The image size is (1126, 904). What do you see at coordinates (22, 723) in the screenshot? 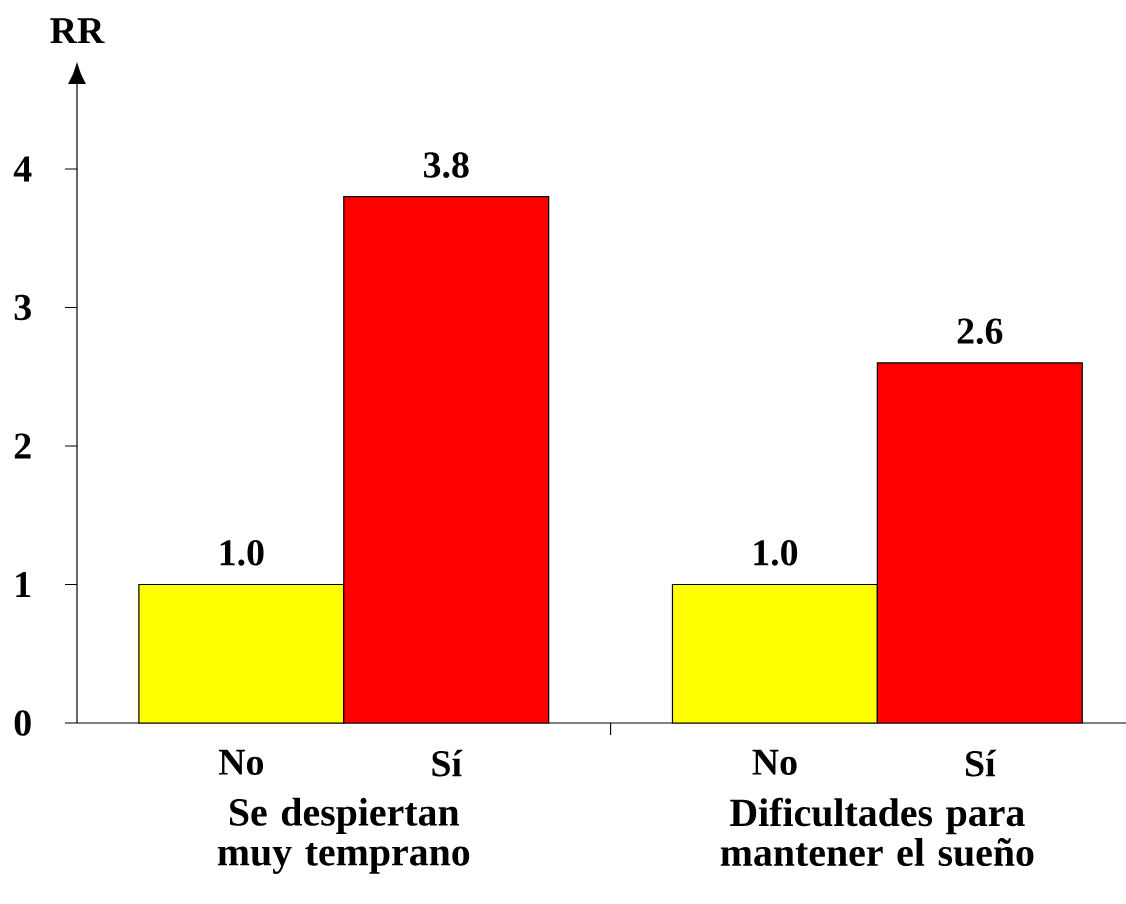
I see `y-tick-label: 0` at bounding box center [22, 723].